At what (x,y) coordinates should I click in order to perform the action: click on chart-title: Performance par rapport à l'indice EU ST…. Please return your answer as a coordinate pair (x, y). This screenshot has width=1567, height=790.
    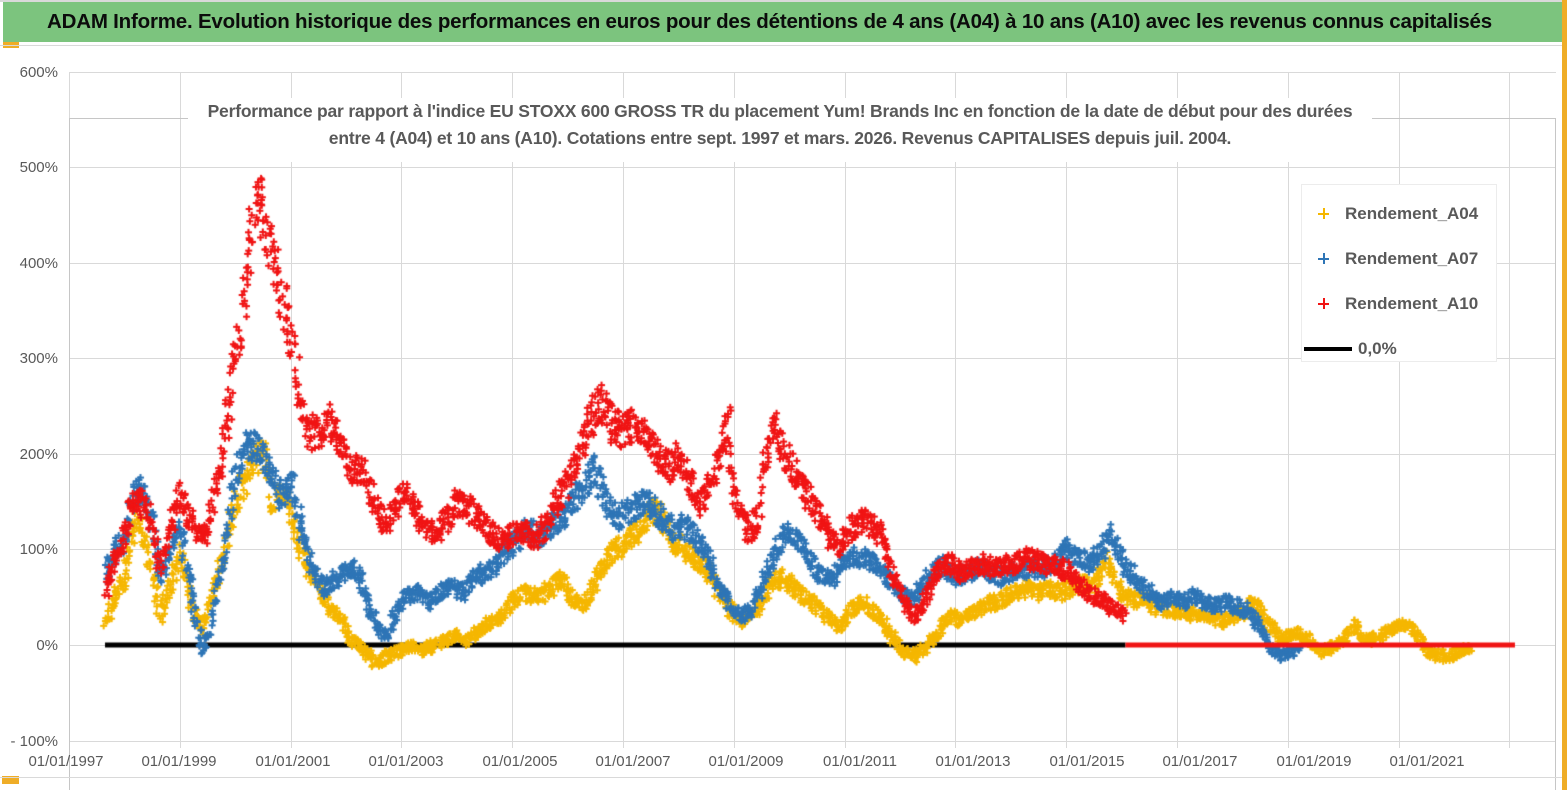
    Looking at the image, I should click on (780, 130).